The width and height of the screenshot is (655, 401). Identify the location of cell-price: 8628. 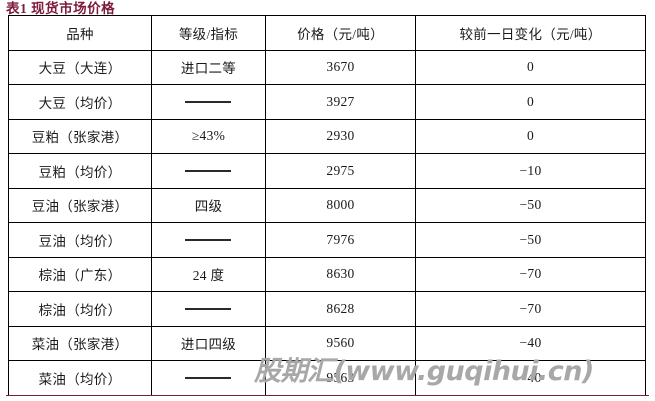
(340, 309).